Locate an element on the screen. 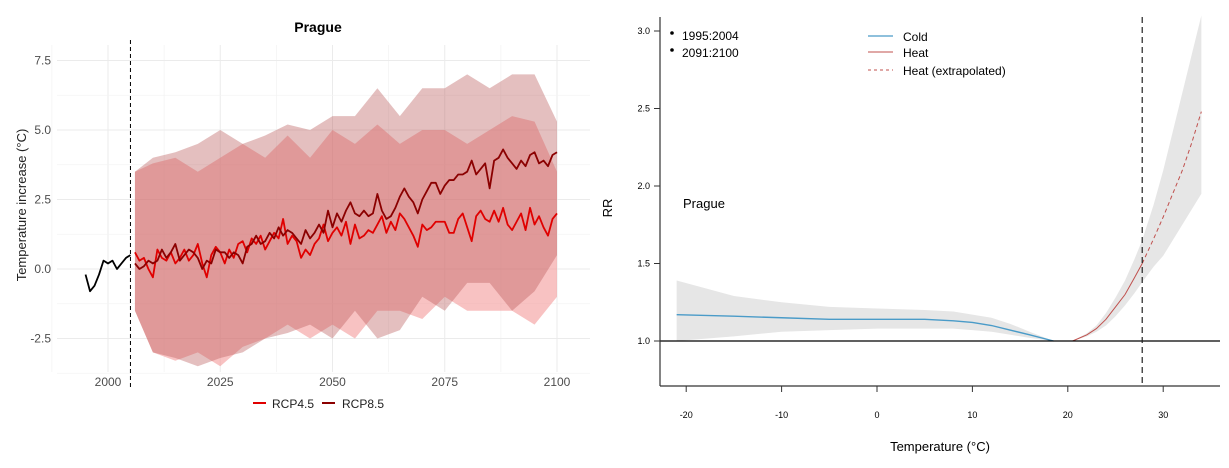 Image resolution: width=1229 pixels, height=468 pixels. series-line-heat is located at coordinates (1107, 302).